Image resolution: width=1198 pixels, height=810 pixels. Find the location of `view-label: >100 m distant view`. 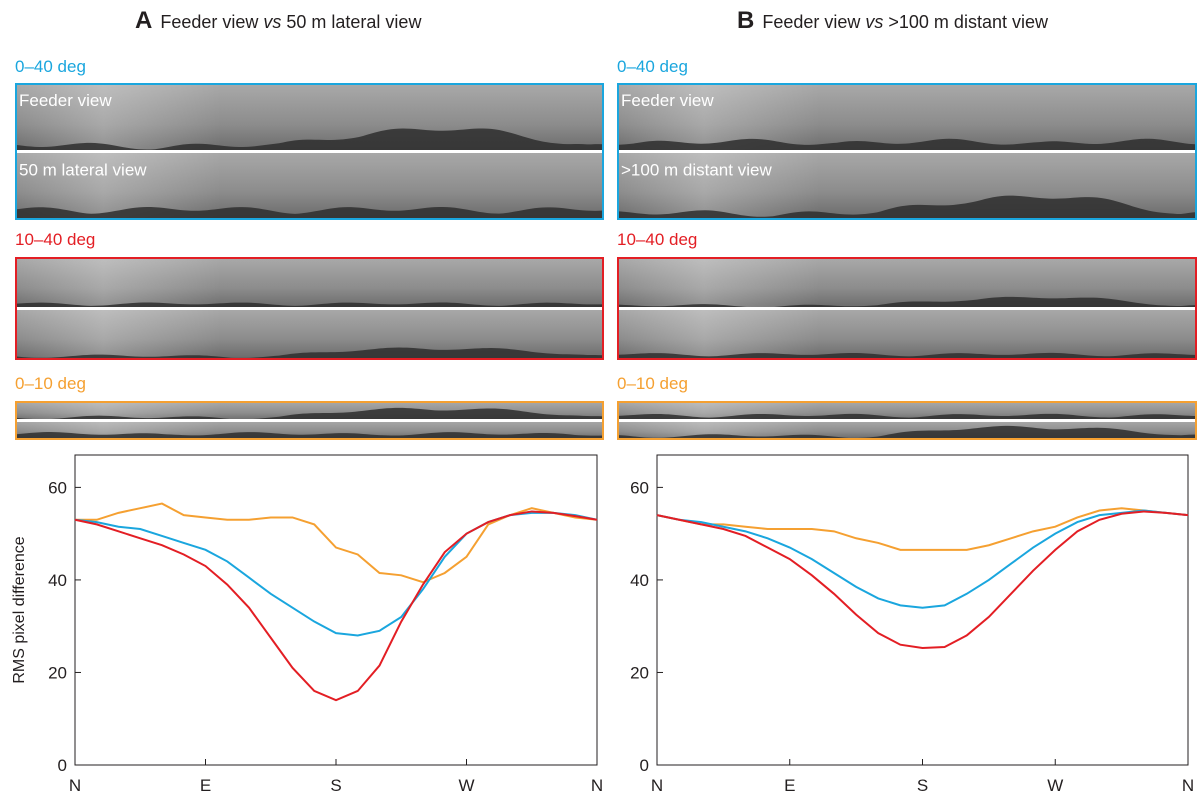

view-label: >100 m distant view is located at coordinates (696, 170).